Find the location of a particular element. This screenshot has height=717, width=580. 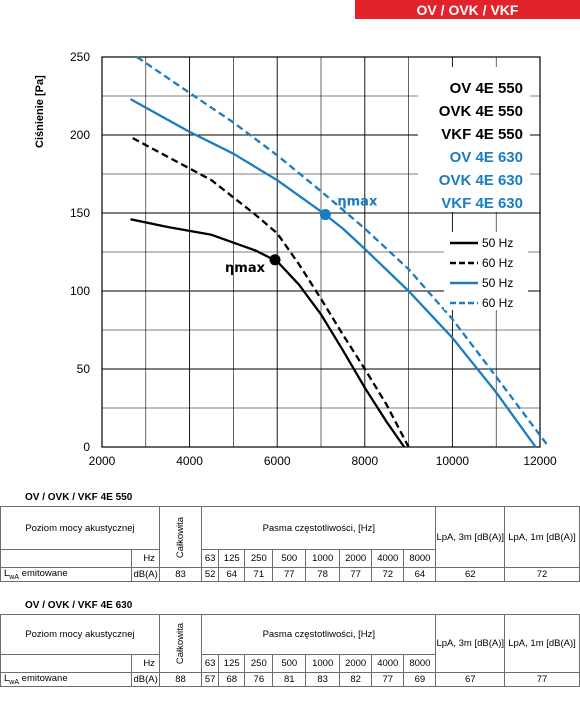

freq-cell: 63 is located at coordinates (210, 558).